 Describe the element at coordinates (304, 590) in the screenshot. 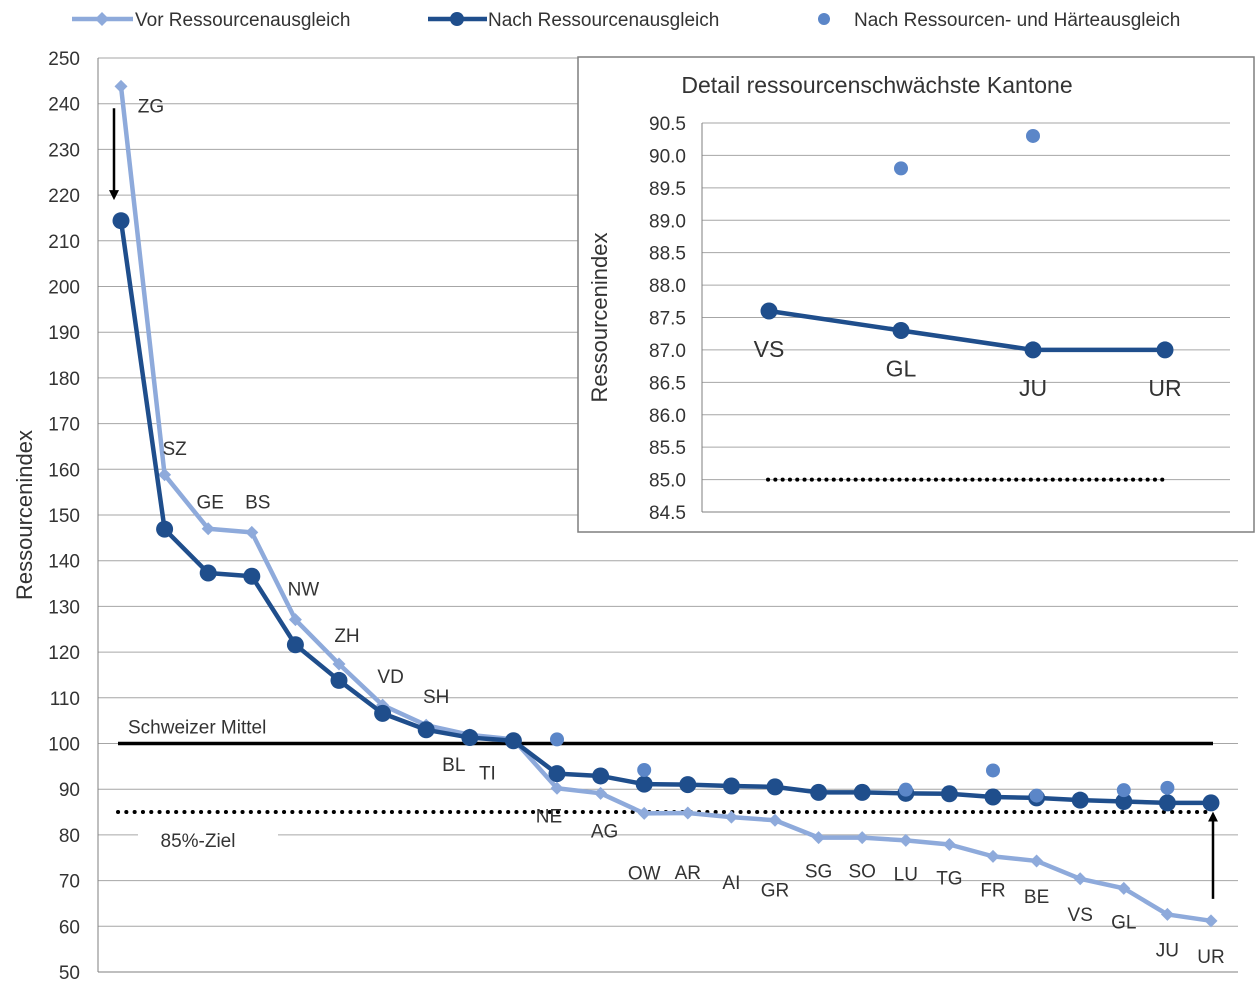

I see `category-label-nw: NW` at that location.